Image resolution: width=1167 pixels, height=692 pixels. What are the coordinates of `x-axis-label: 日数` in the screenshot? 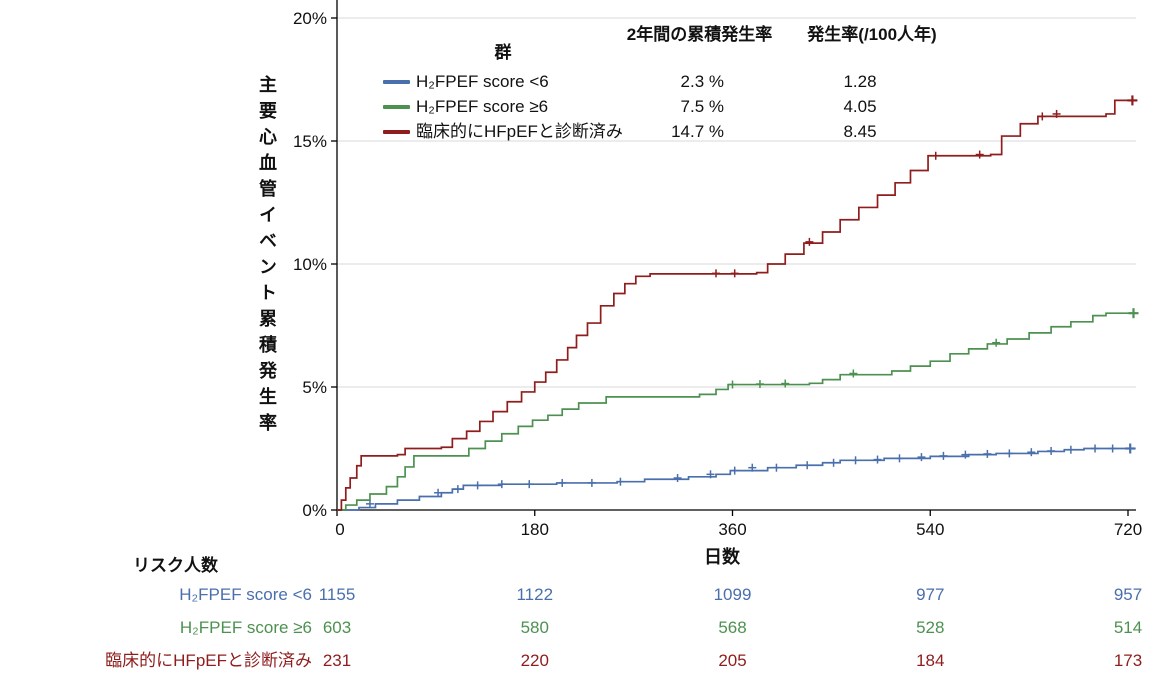 It's located at (722, 557).